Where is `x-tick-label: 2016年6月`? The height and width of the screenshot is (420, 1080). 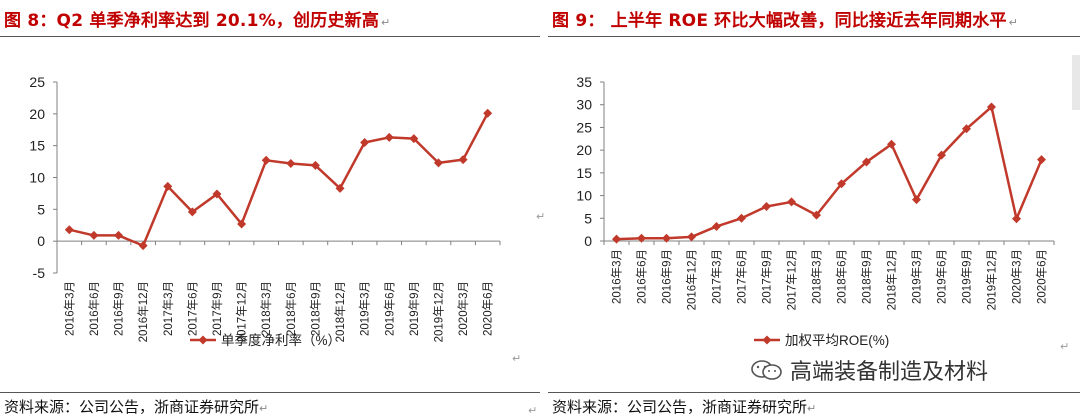 x-tick-label: 2016年6月 is located at coordinates (642, 276).